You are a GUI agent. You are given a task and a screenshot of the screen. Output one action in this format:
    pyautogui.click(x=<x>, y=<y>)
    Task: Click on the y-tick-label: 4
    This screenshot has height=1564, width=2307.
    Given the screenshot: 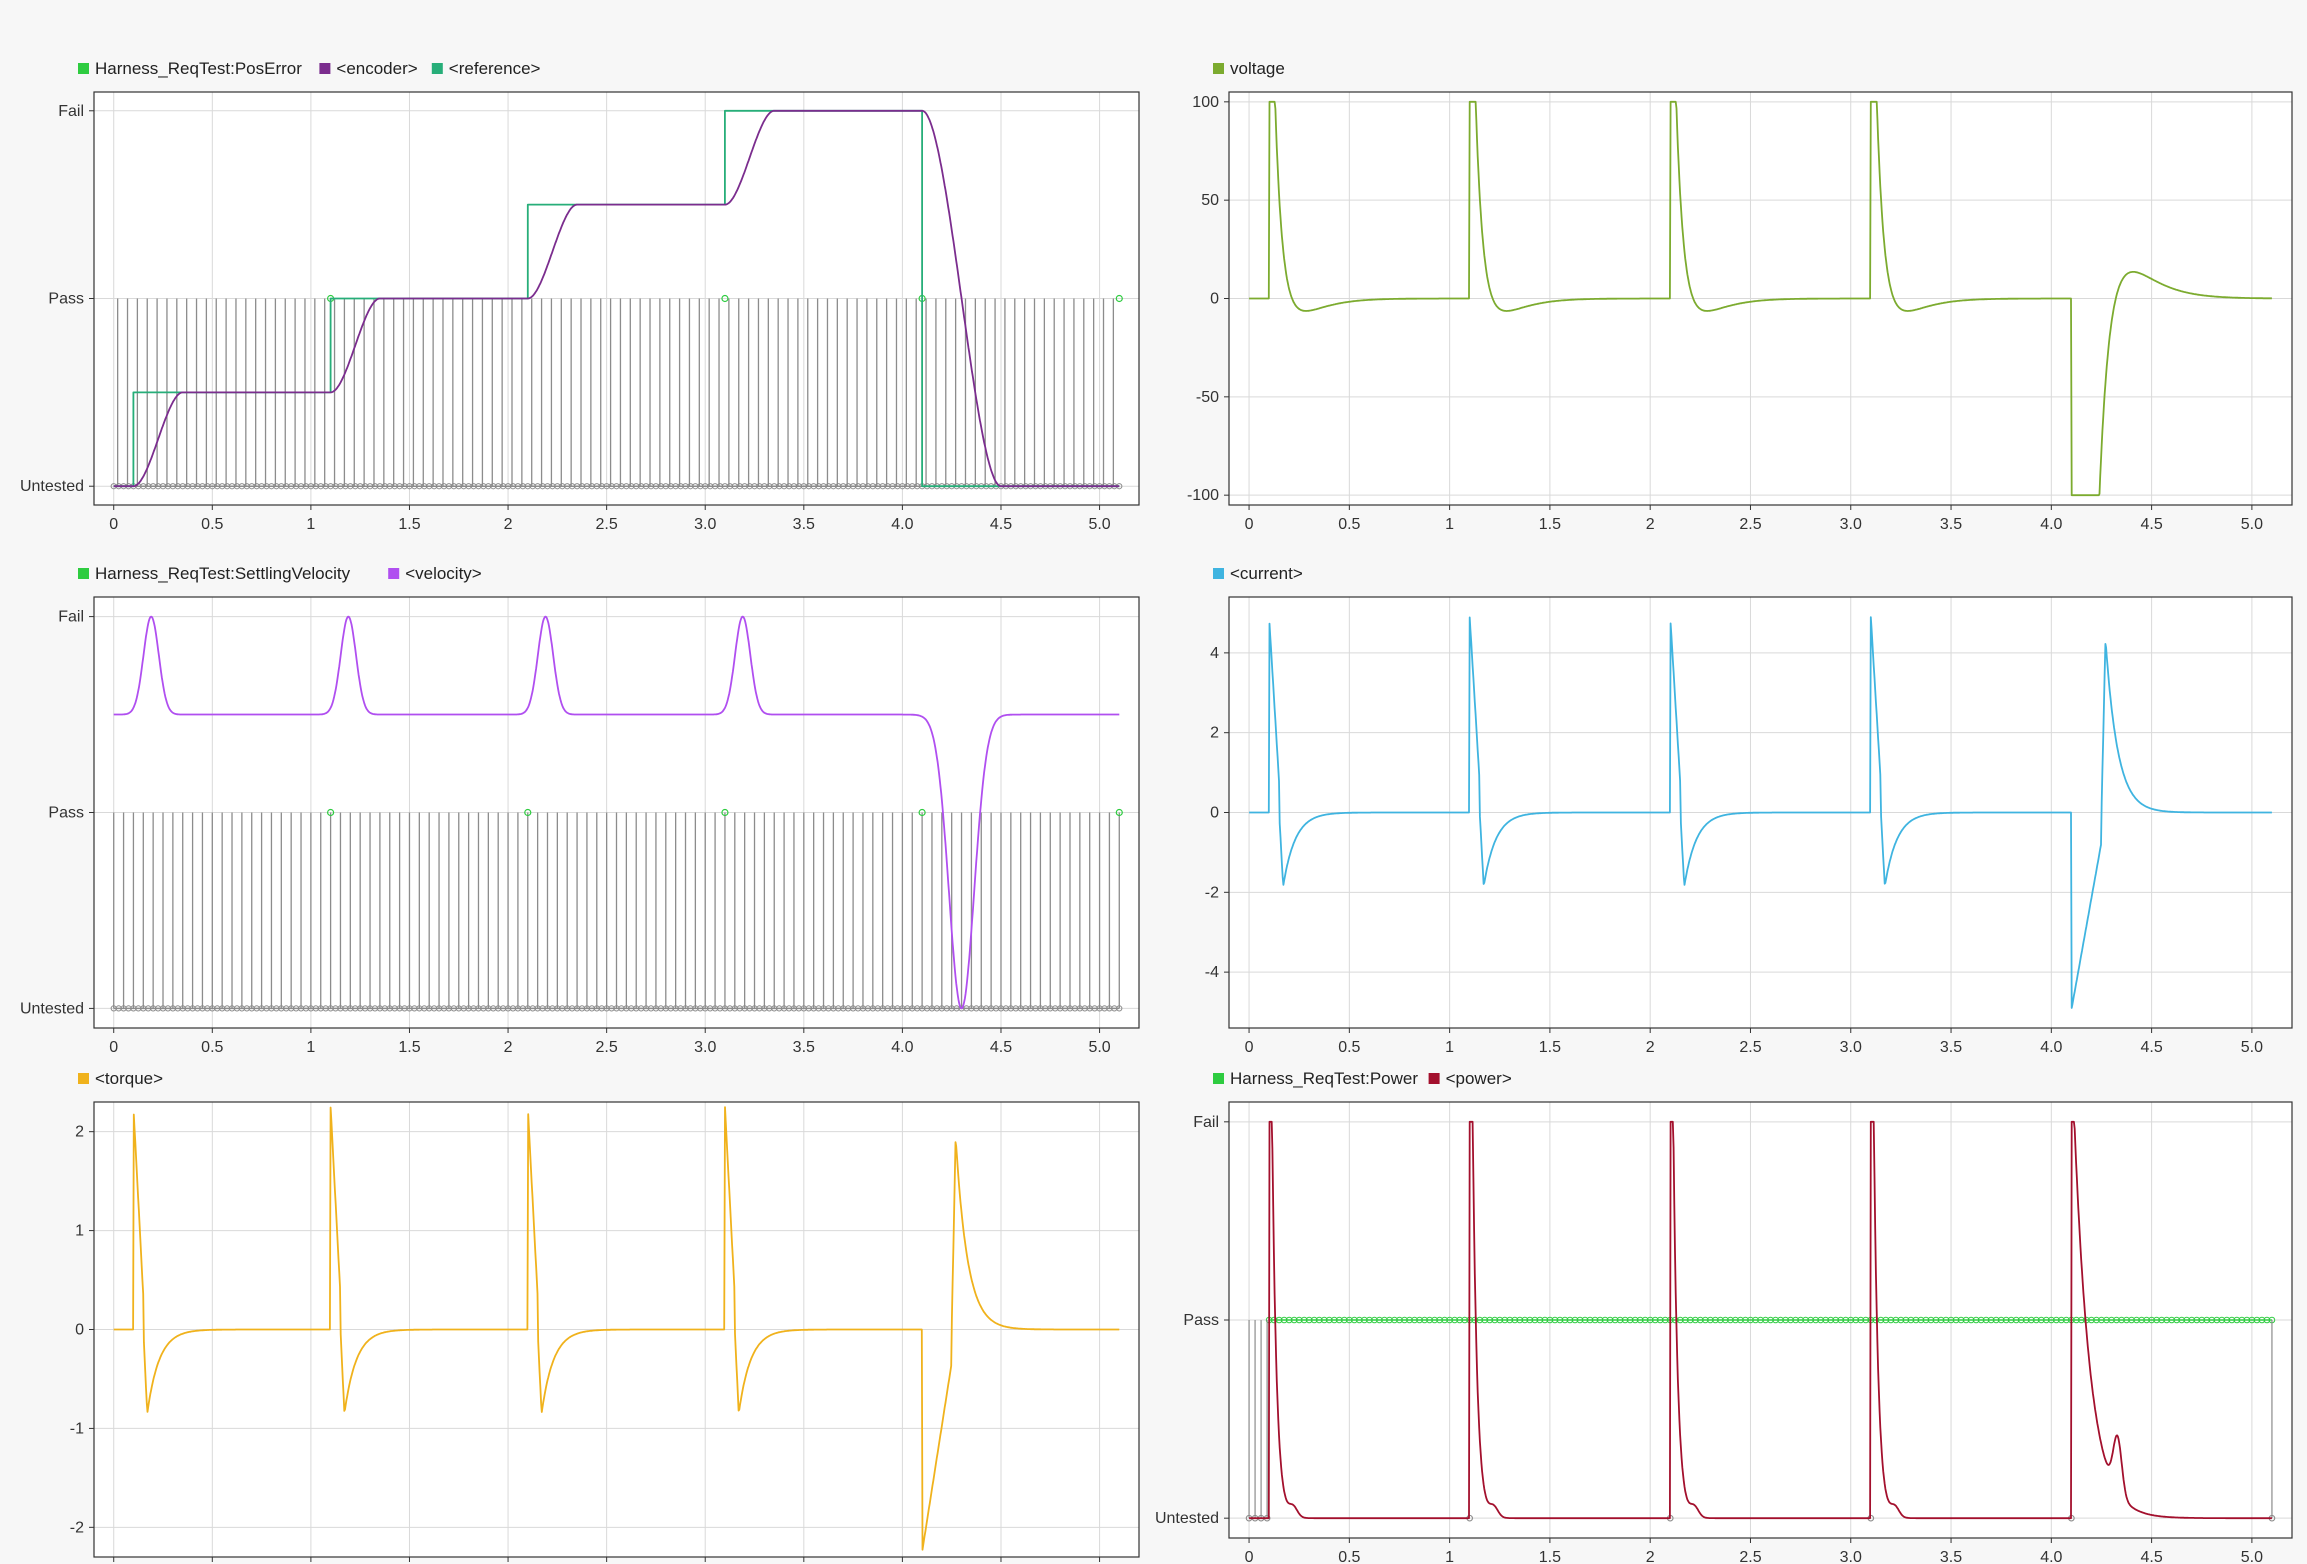 What is the action you would take?
    pyautogui.click(x=1214, y=653)
    